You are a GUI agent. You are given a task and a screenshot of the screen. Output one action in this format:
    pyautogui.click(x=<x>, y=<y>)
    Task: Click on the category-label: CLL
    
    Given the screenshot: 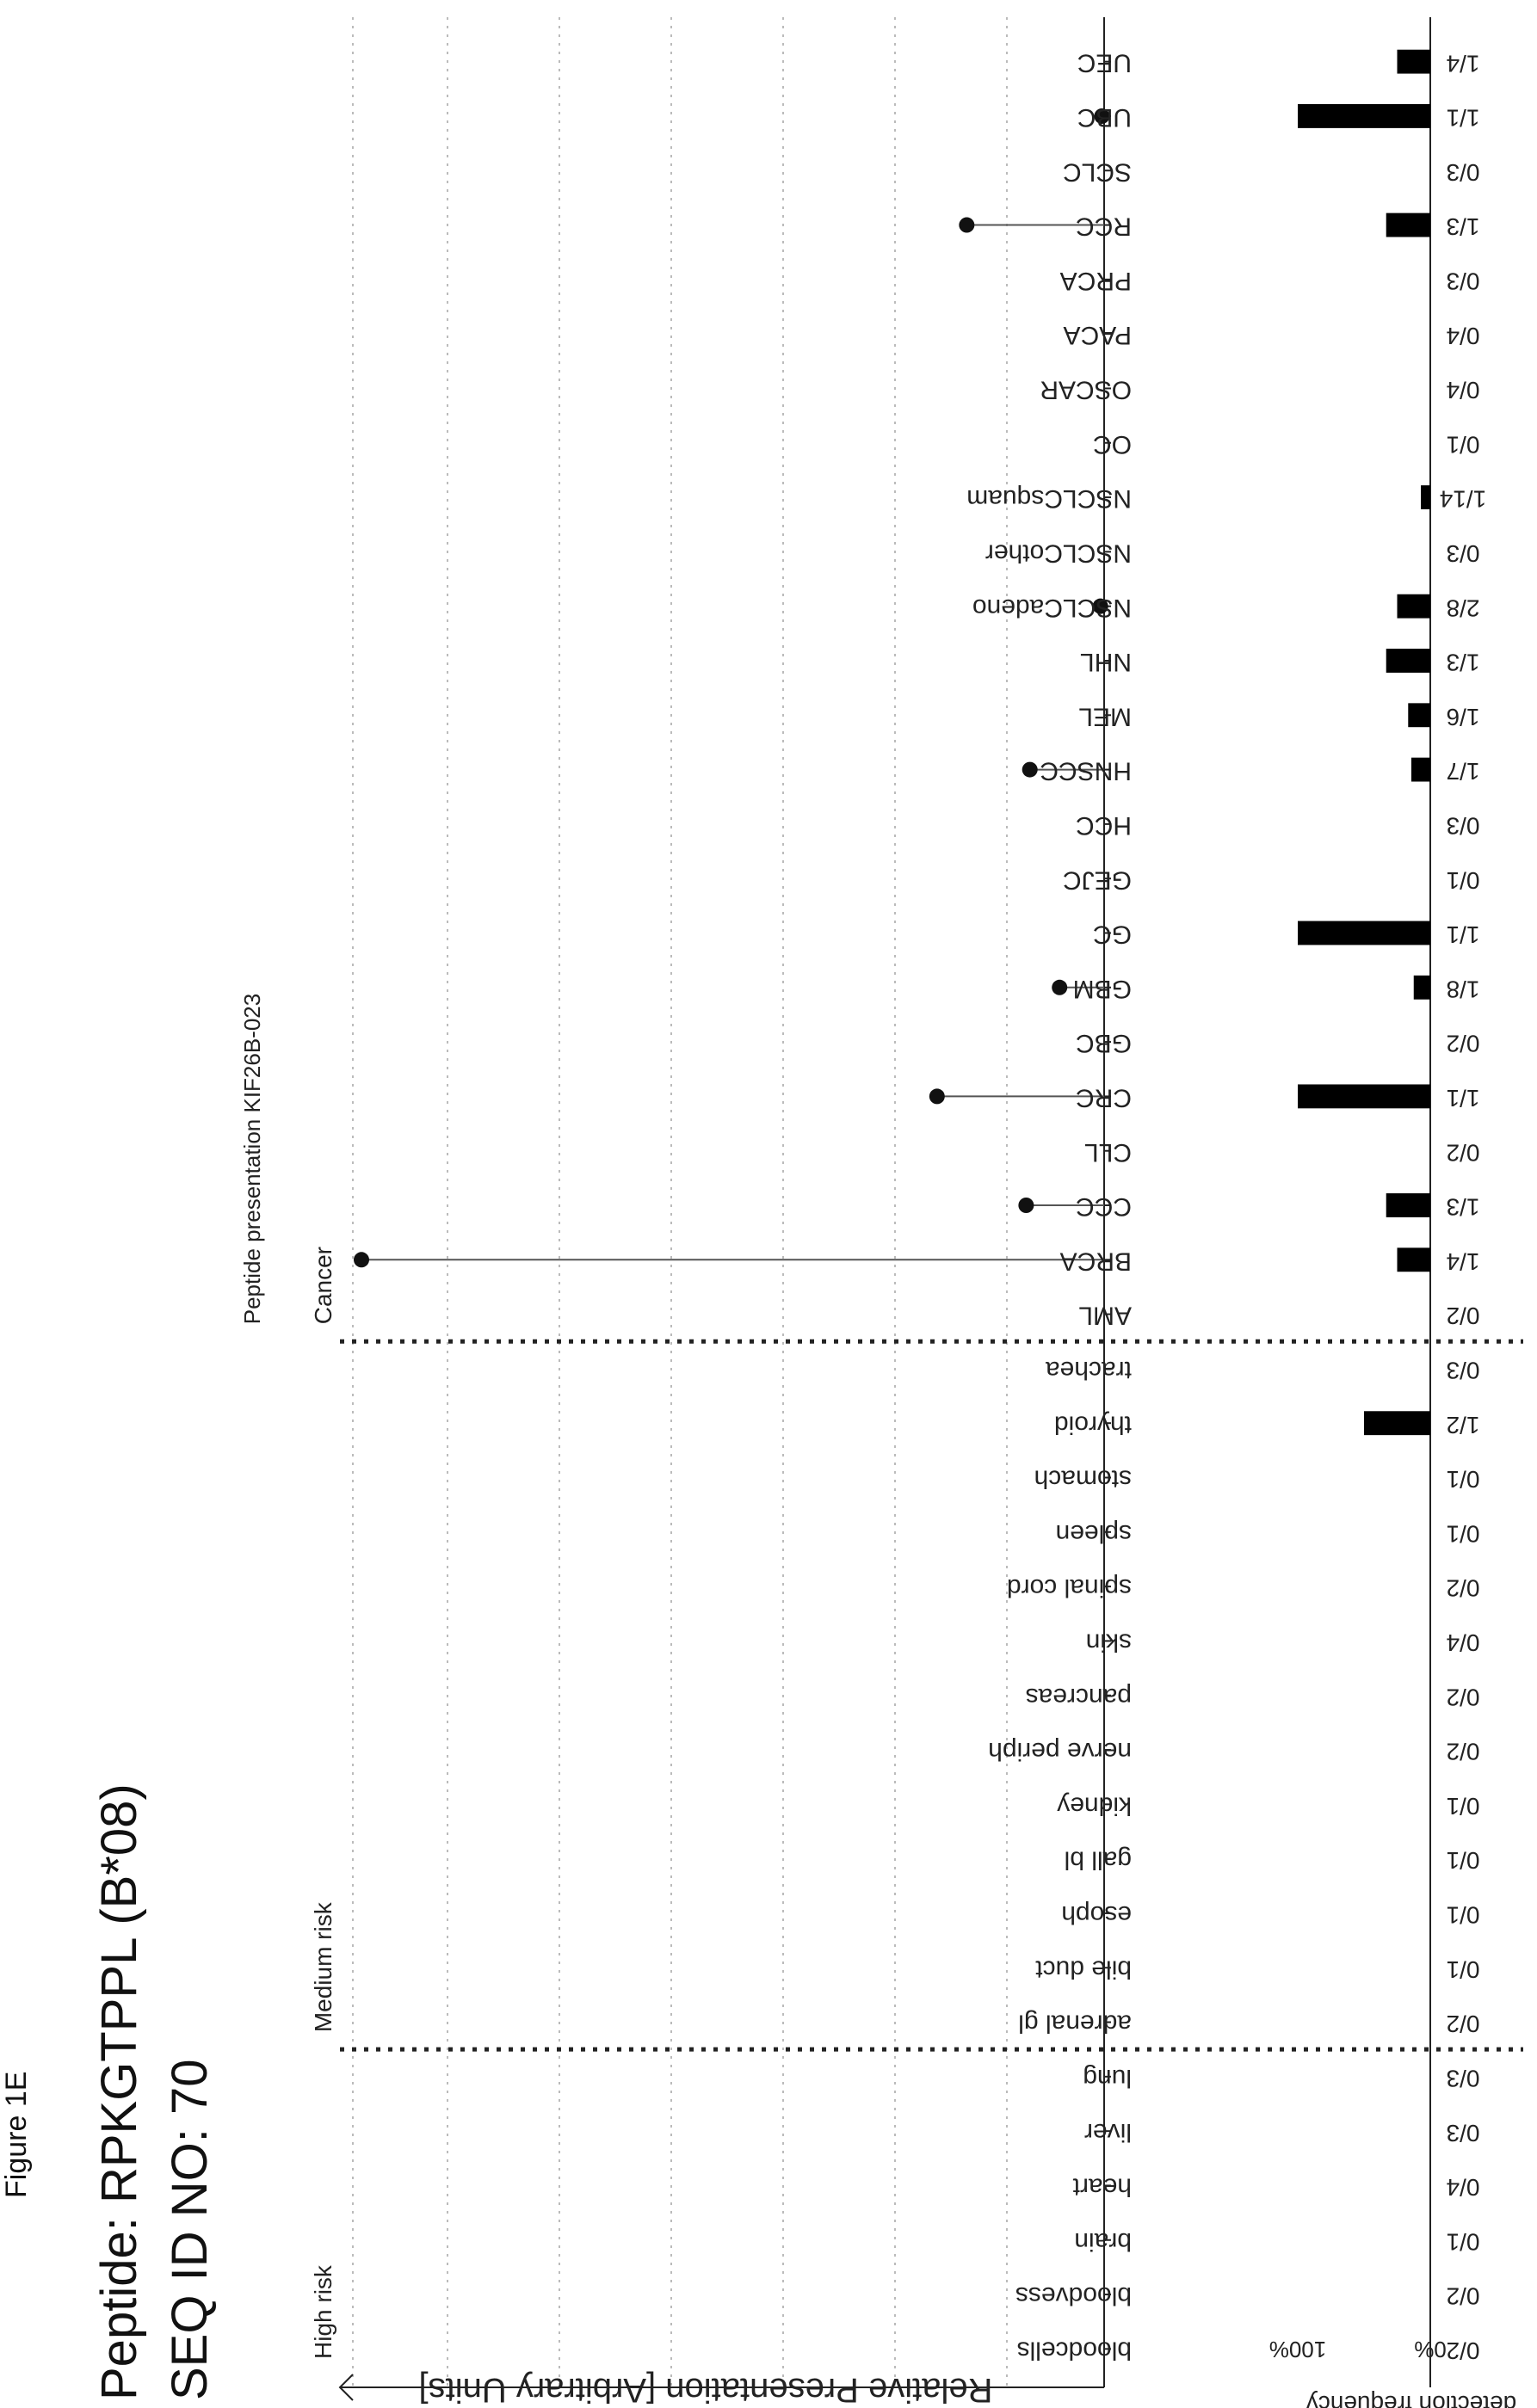 What is the action you would take?
    pyautogui.click(x=1108, y=1152)
    